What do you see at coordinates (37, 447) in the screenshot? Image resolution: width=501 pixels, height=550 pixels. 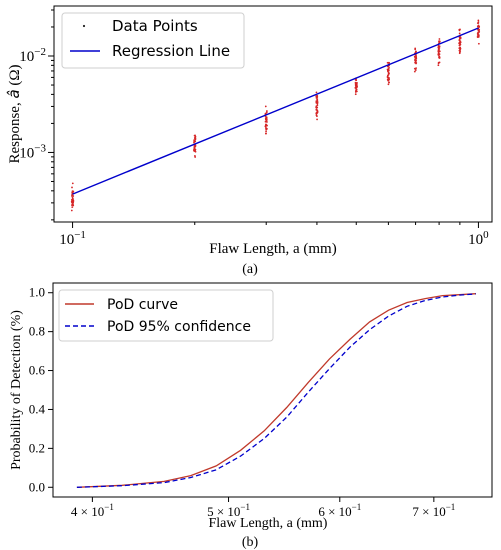 I see `y-tick-label: 0.2` at bounding box center [37, 447].